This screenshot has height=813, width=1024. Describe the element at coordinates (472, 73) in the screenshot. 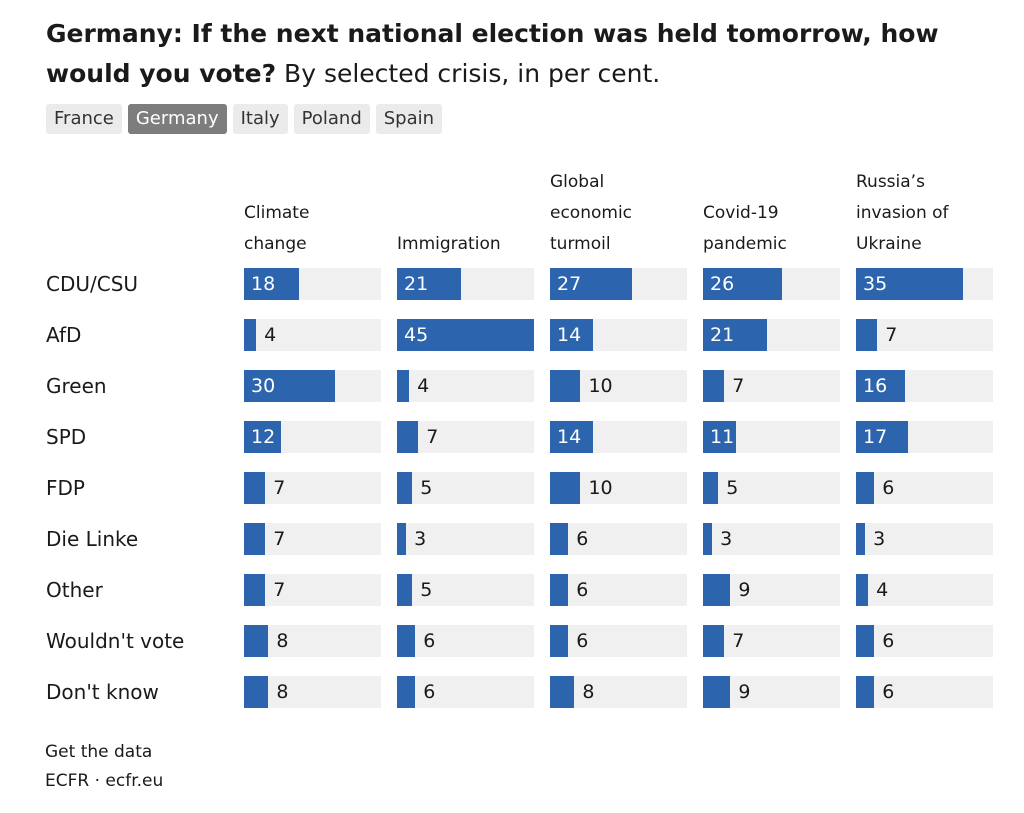

I see `subtitle: By selected crisis, in per cent.` at that location.